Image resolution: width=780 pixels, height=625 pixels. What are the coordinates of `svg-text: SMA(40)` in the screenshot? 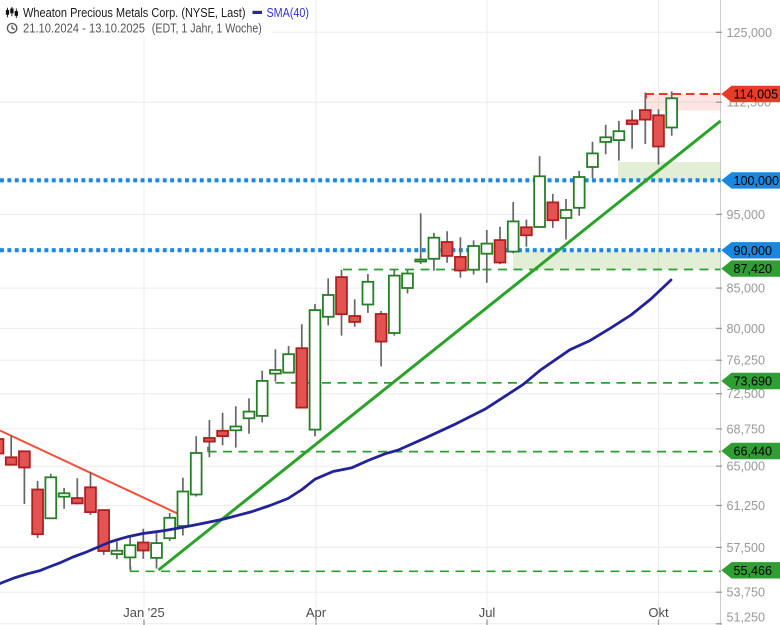 It's located at (288, 12).